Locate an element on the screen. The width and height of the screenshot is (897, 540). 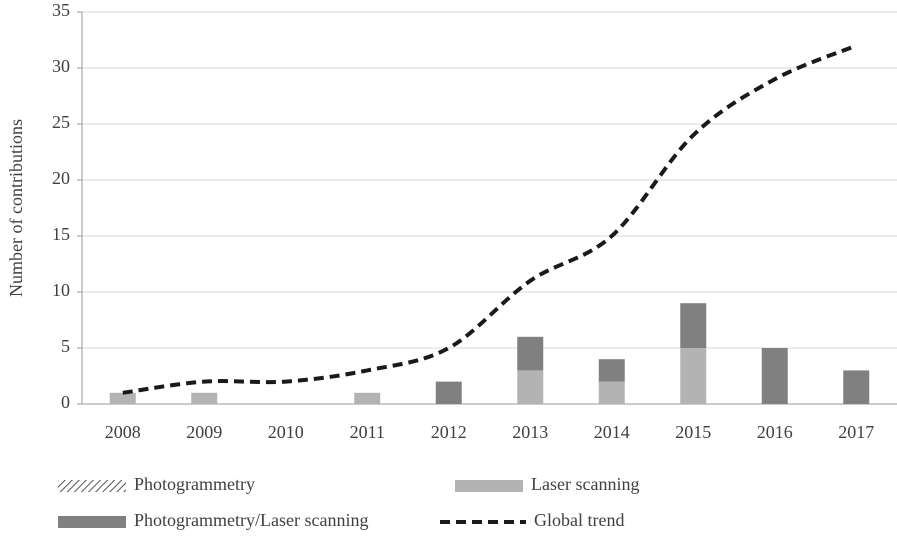
legend-label: Photogrammetry is located at coordinates (194, 484).